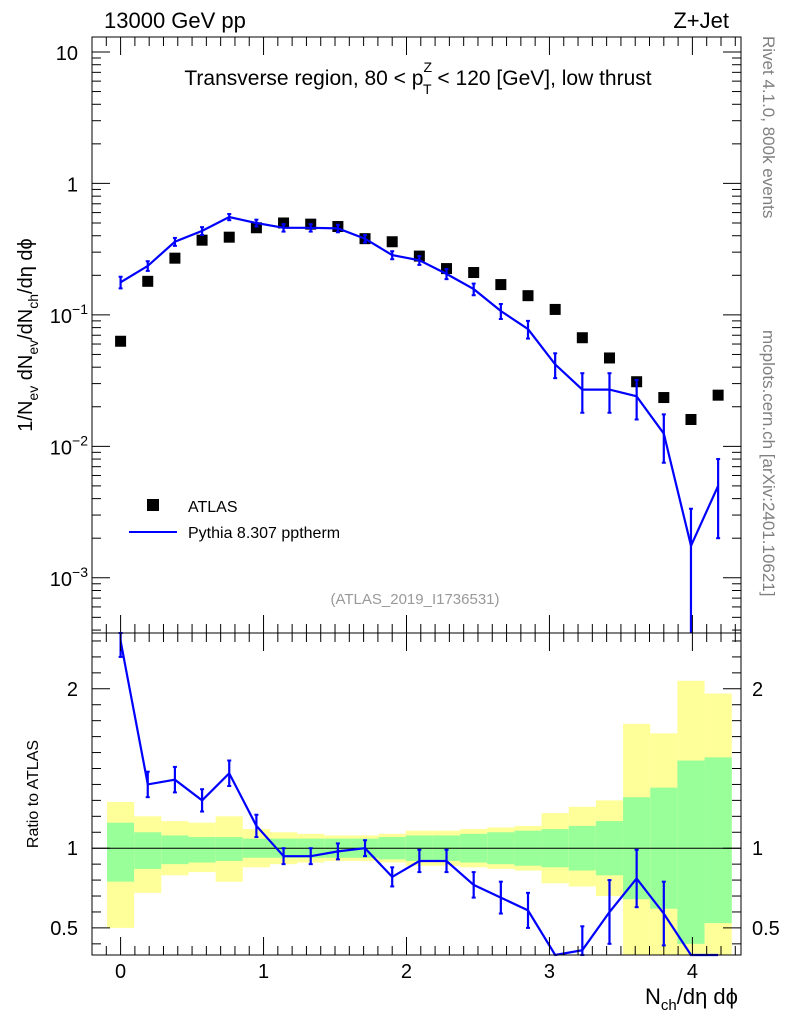 This screenshot has width=786, height=1024. I want to click on y-tick-label: 10⁻², so click(69, 445).